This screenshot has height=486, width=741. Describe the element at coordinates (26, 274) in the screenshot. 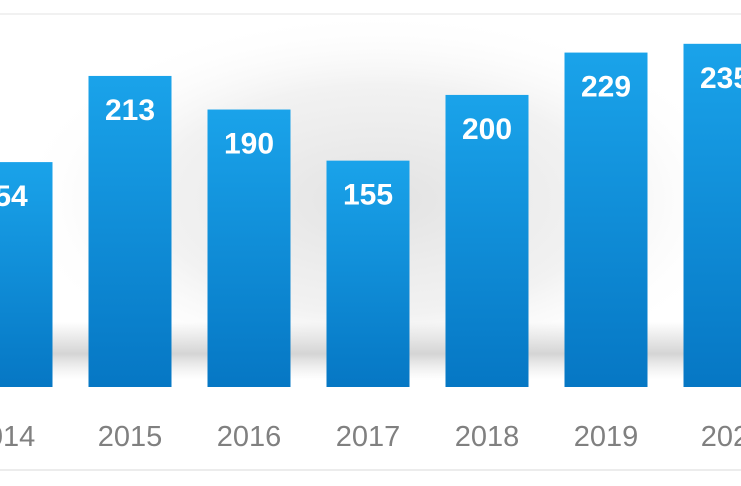

I see `bar-2014` at that location.